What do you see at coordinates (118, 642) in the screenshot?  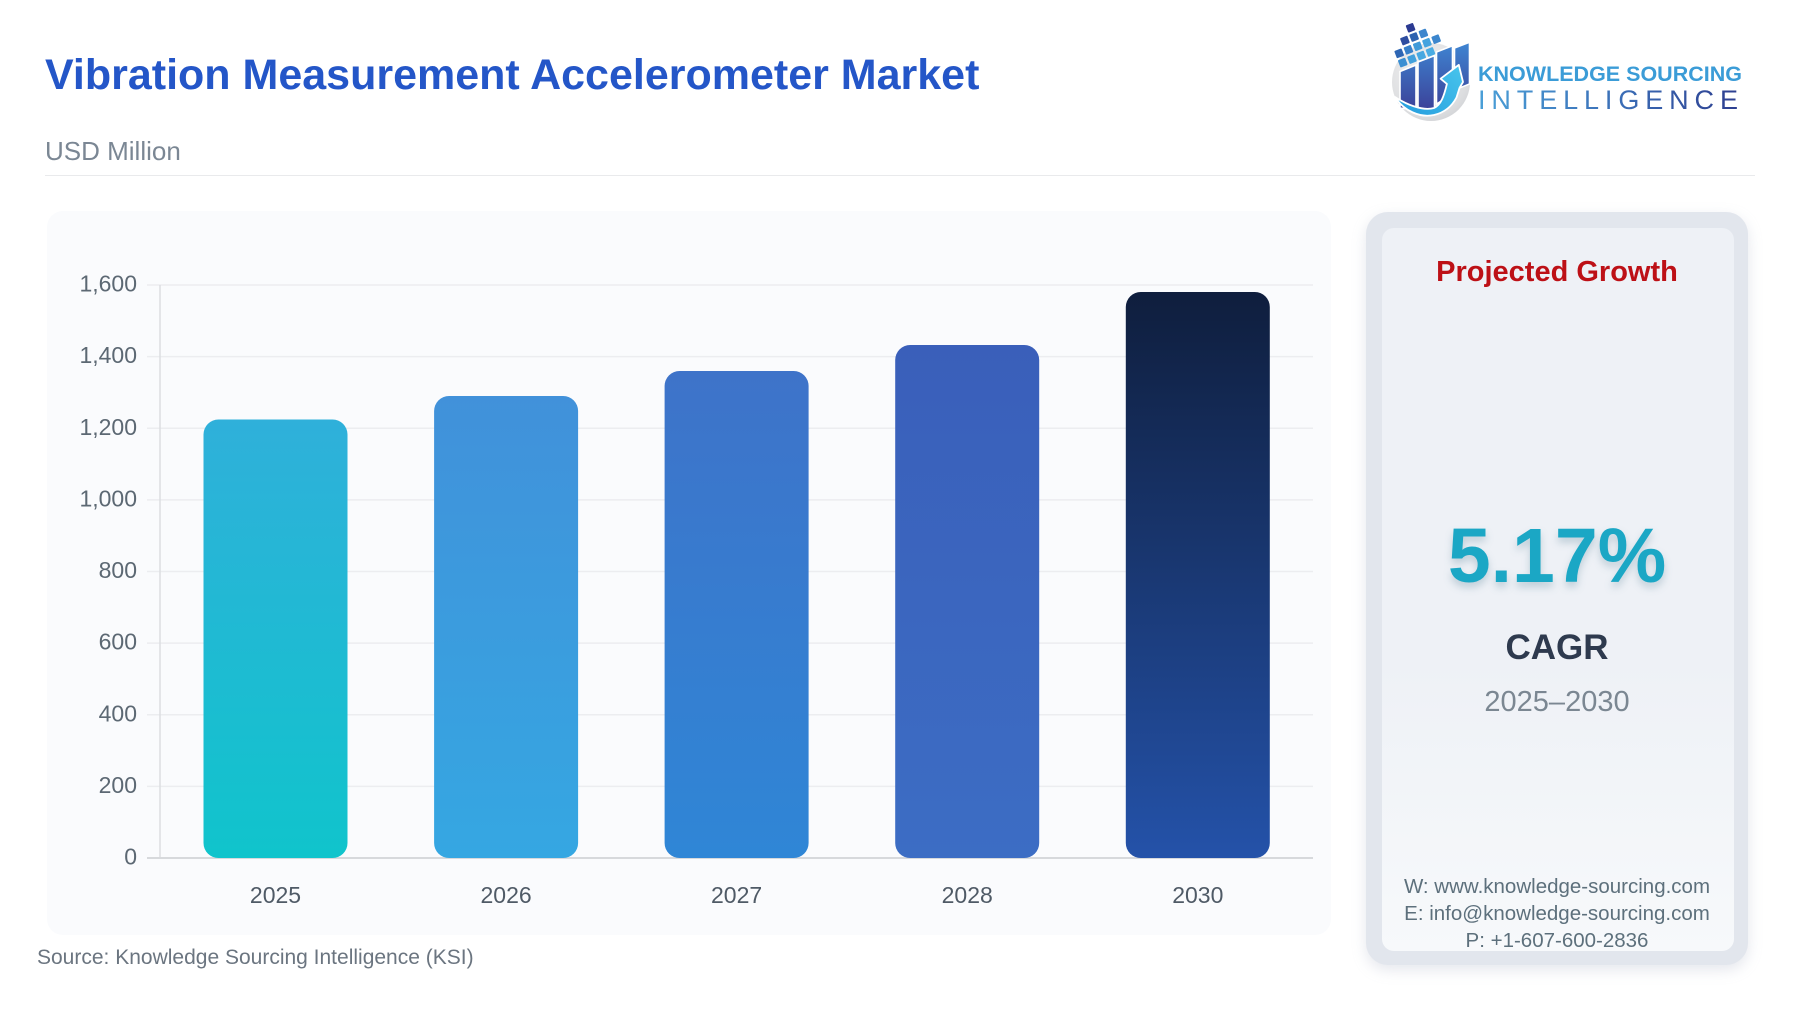 I see `svg-text: 600` at bounding box center [118, 642].